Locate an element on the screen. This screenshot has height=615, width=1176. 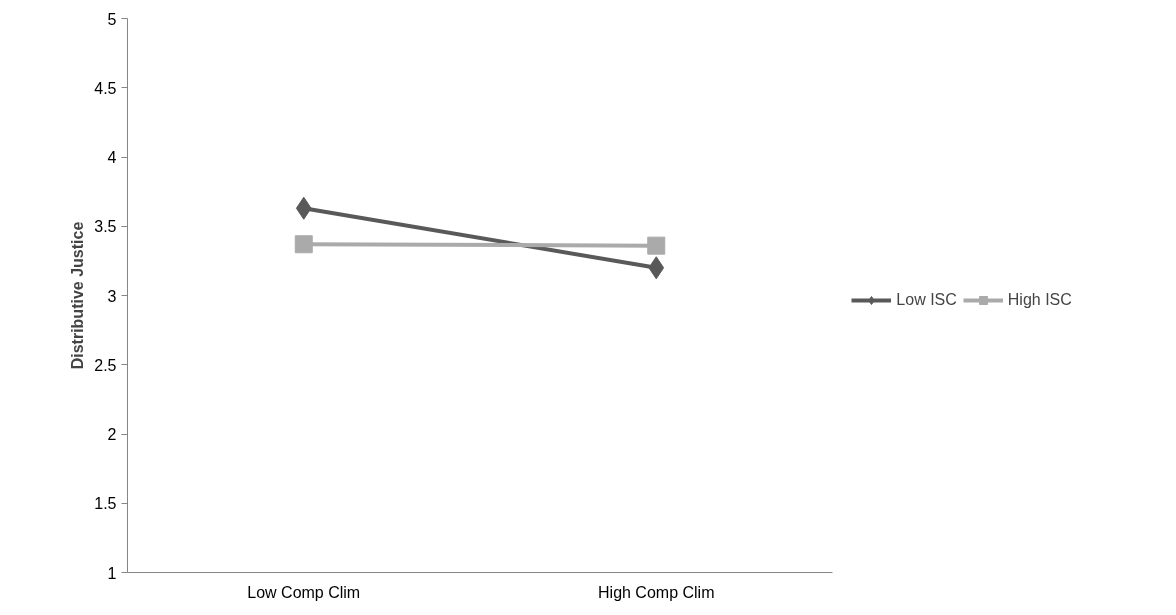
y-tick-label: 3 is located at coordinates (112, 296).